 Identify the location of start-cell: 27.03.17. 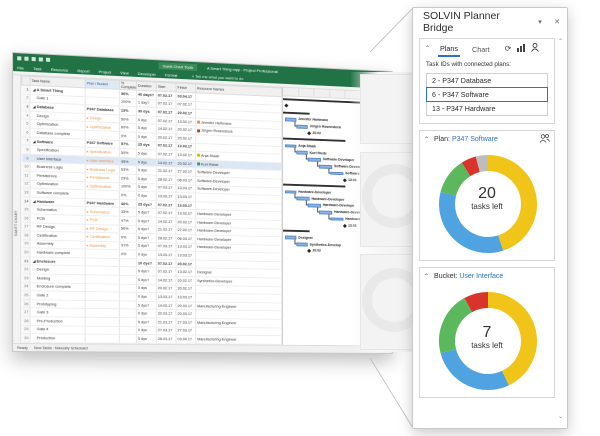
(166, 331).